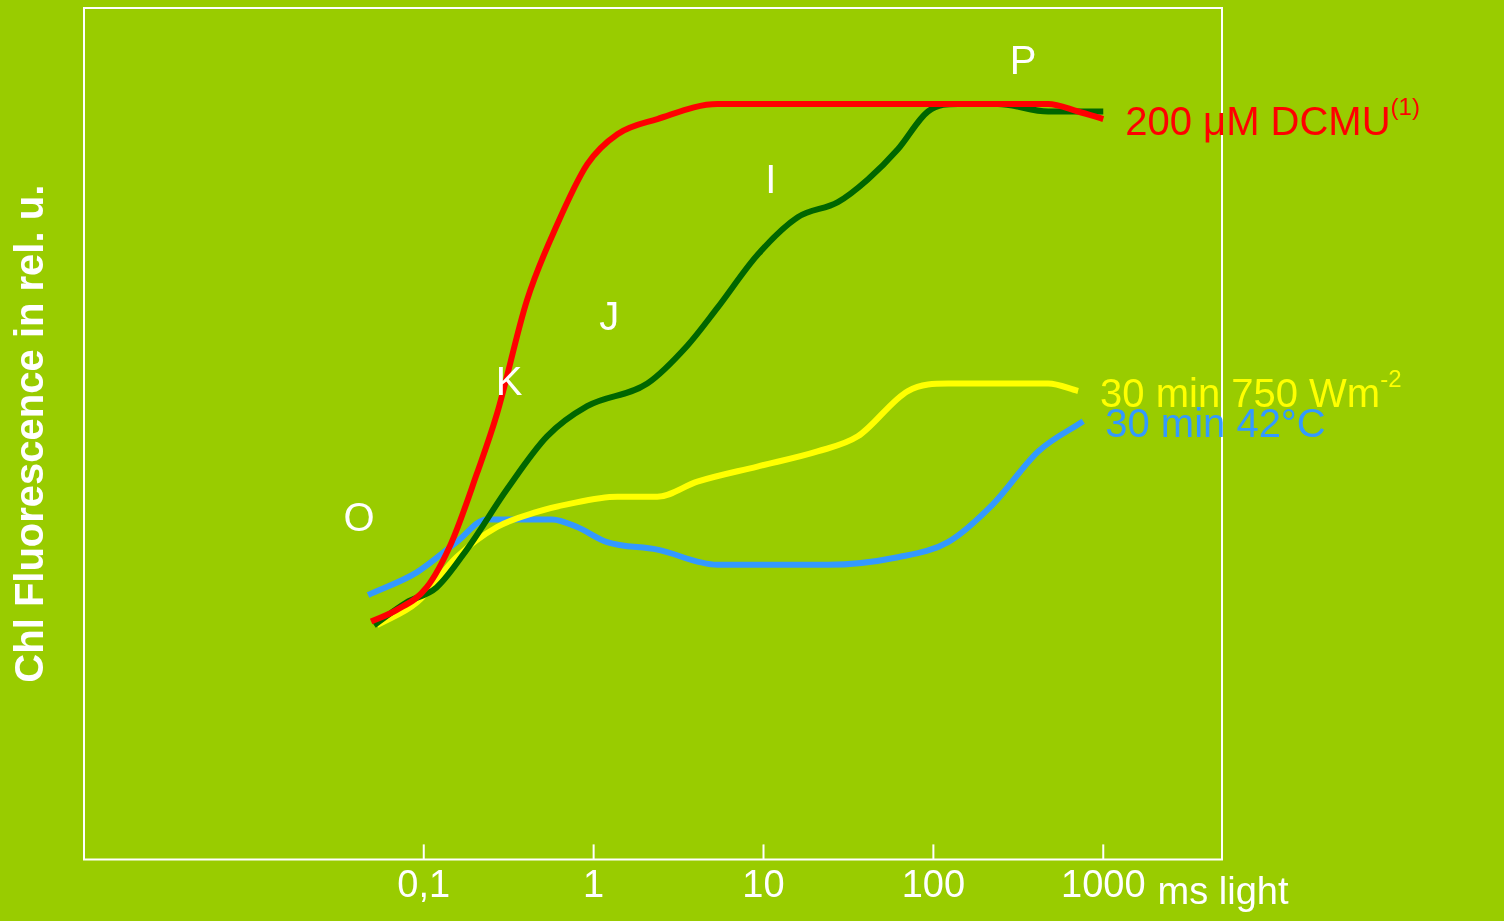 This screenshot has width=1504, height=921. What do you see at coordinates (771, 179) in the screenshot?
I see `annotation: I` at bounding box center [771, 179].